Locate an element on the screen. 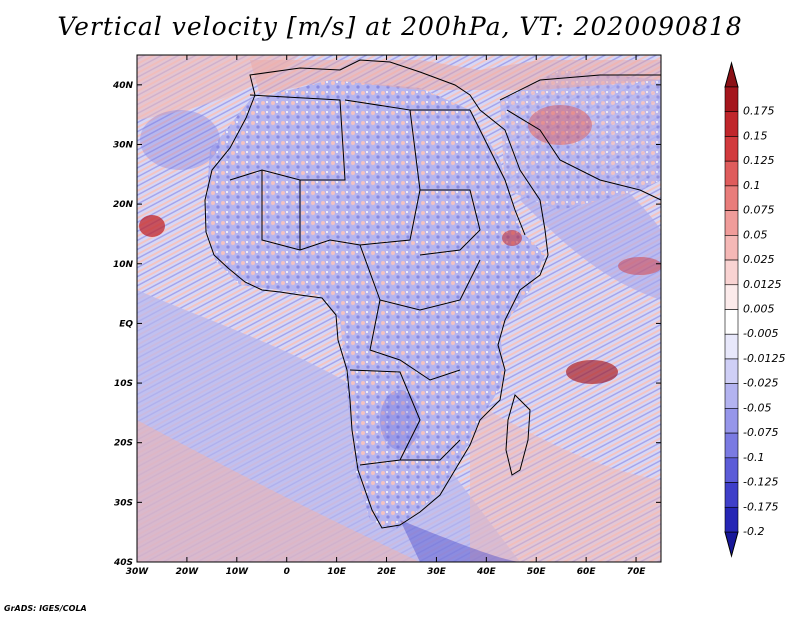 Image resolution: width=800 pixels, height=618 pixels. colorbar-bottom-arrow is located at coordinates (731, 544).